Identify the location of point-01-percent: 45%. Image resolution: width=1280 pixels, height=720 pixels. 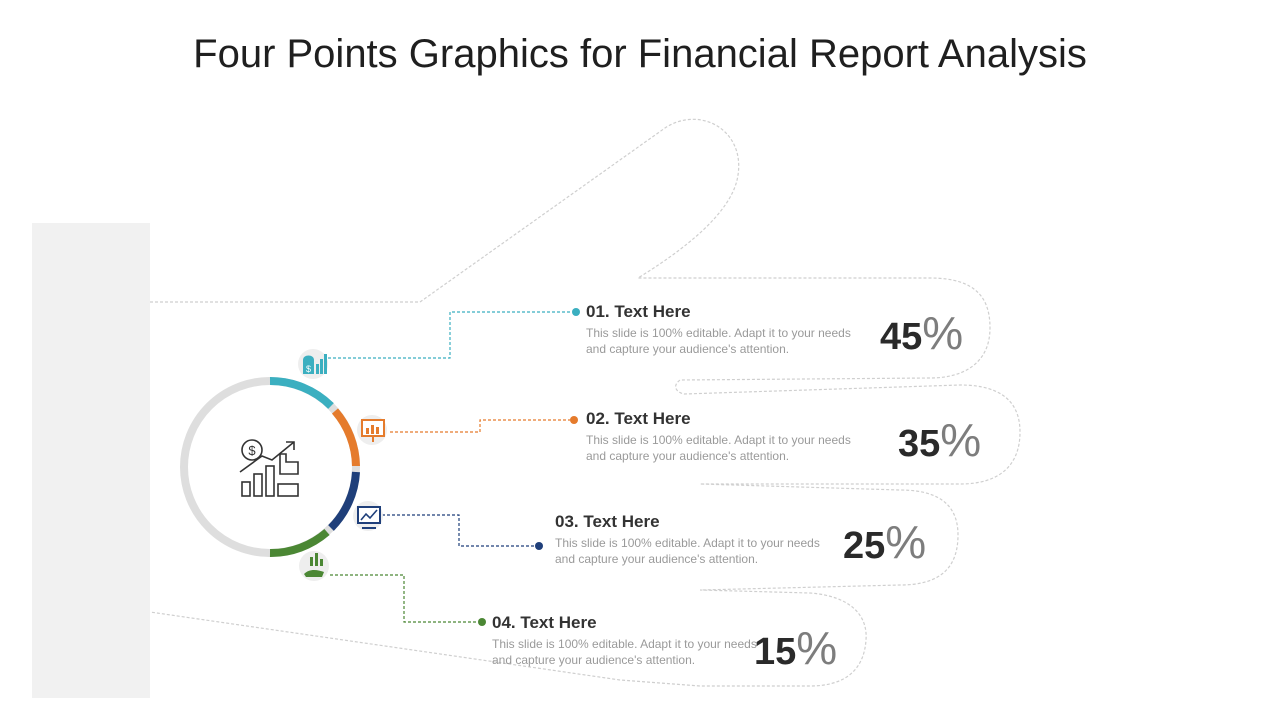
(921, 333).